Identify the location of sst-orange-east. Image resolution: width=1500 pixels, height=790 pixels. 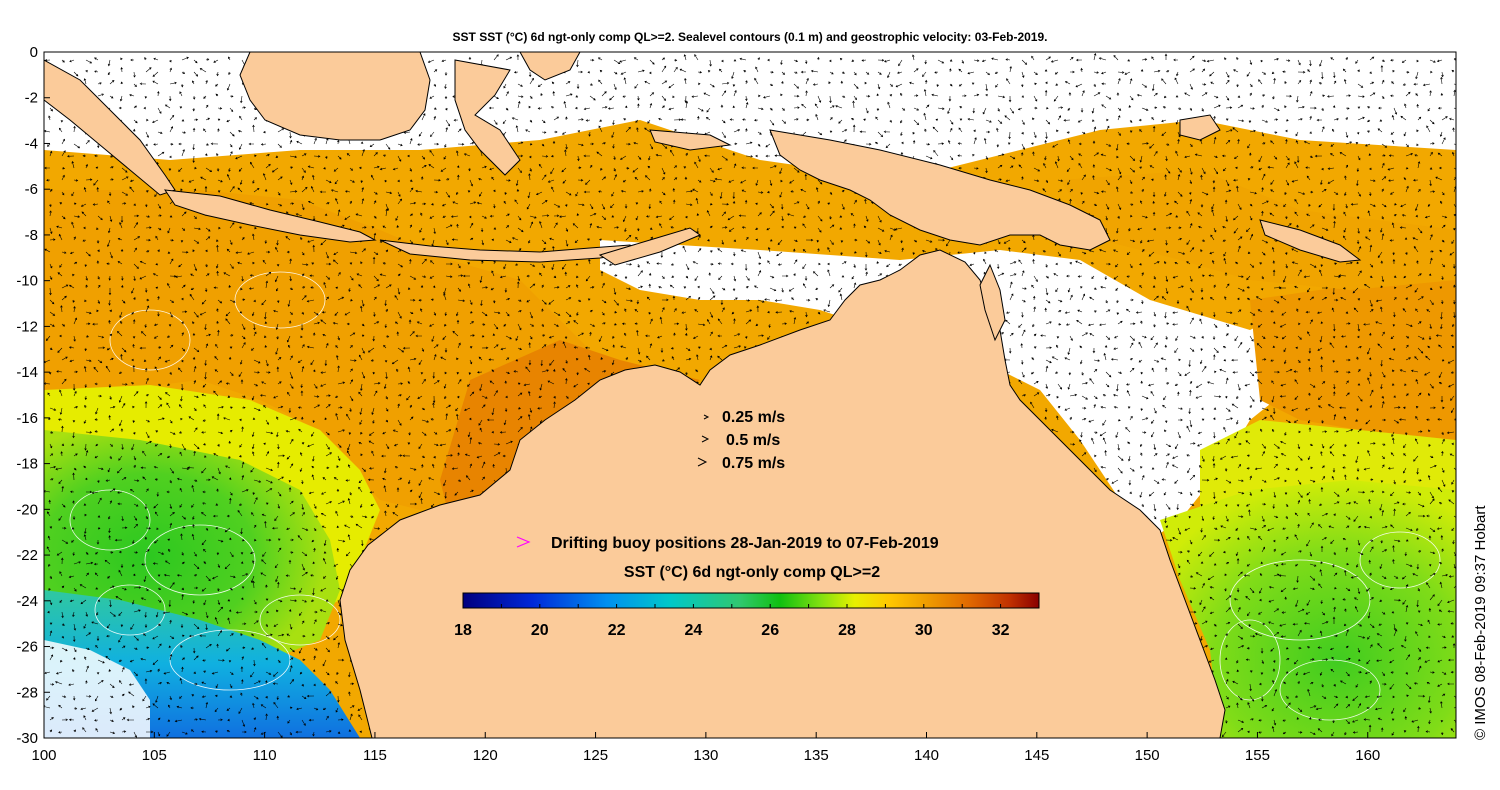
(1353, 355).